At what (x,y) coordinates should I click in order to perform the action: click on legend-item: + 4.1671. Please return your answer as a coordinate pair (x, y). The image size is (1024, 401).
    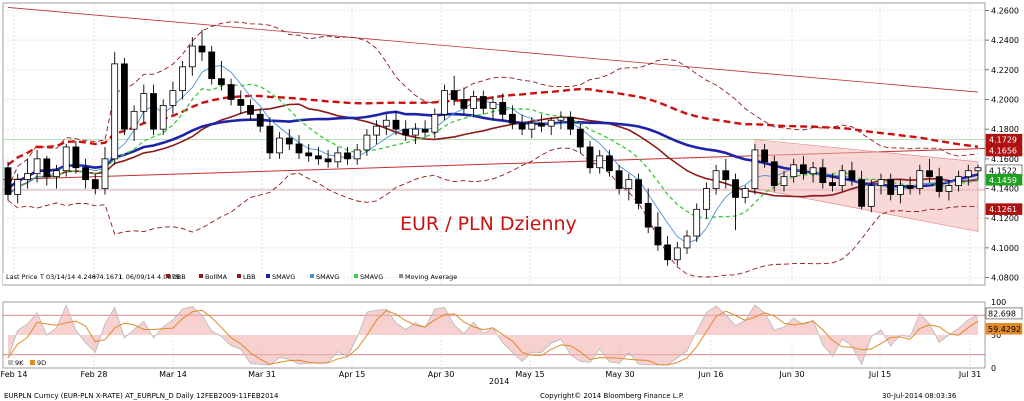
    Looking at the image, I should click on (107, 277).